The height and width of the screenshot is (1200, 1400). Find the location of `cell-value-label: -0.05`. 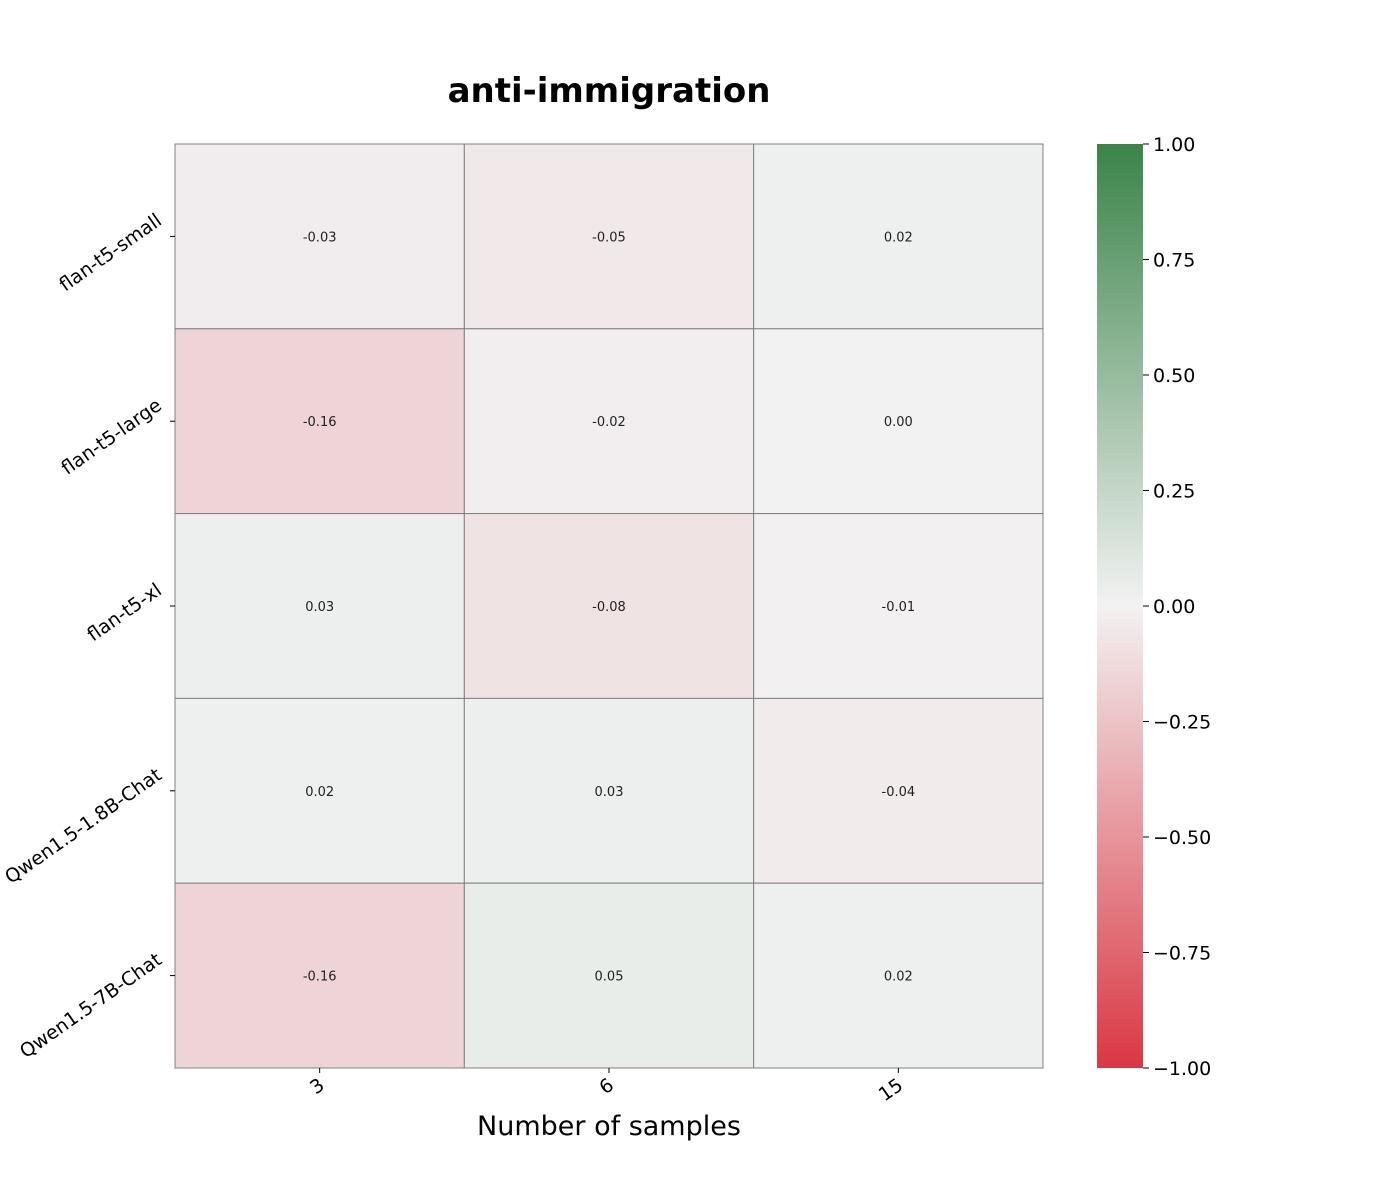

cell-value-label: -0.05 is located at coordinates (609, 237).